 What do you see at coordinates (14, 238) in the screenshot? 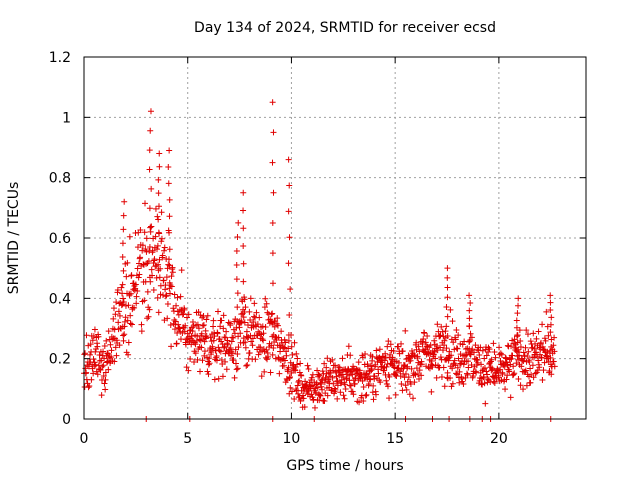
I see `y-axis-label: SRMTID / TECUs` at bounding box center [14, 238].